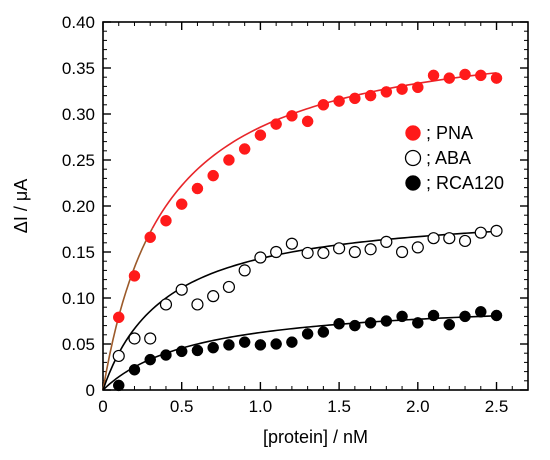  Describe the element at coordinates (78, 344) in the screenshot. I see `y-tick-label: 0.05` at that location.